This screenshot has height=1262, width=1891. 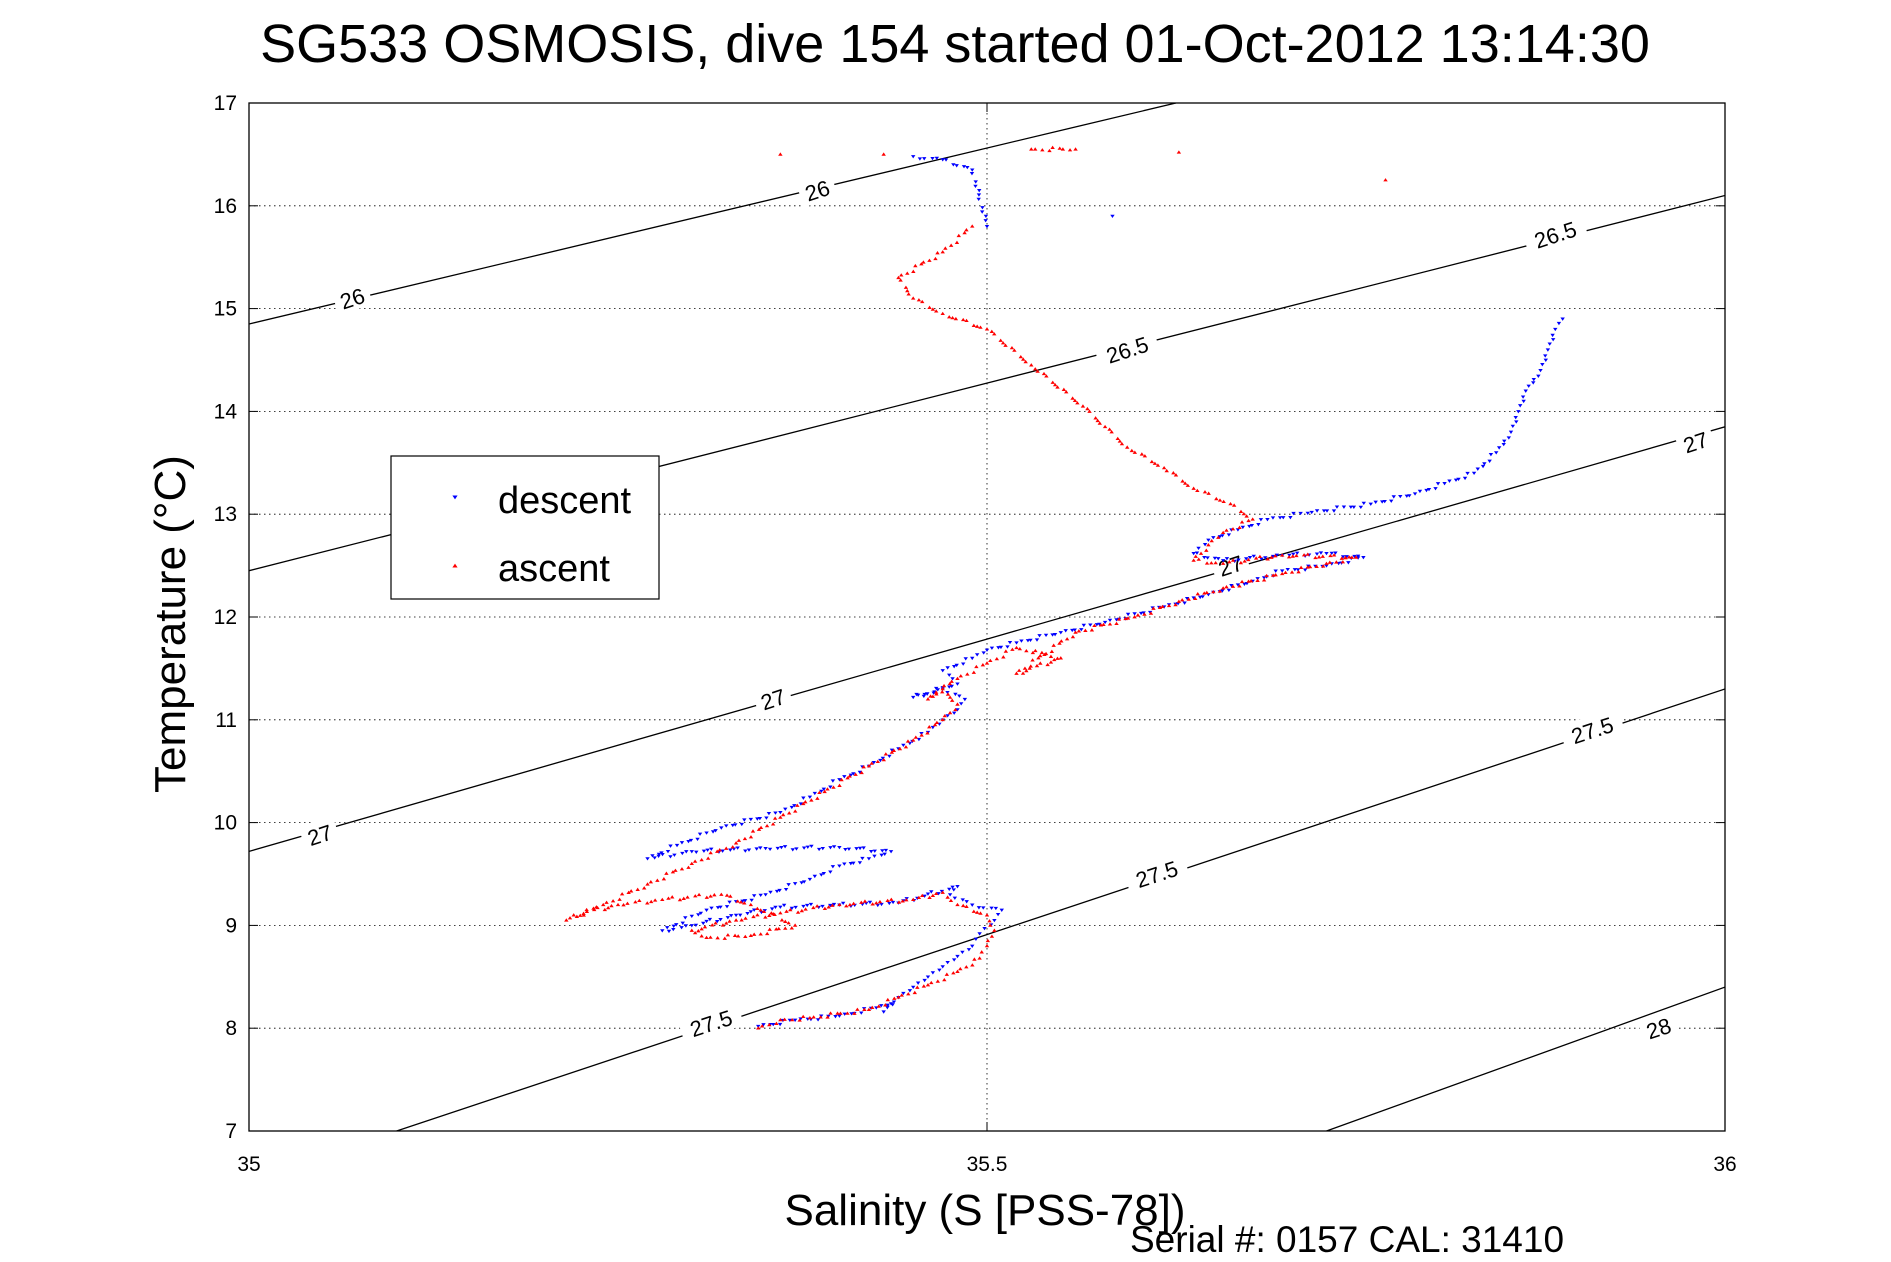 What do you see at coordinates (525, 527) in the screenshot?
I see `legend: descent ascent` at bounding box center [525, 527].